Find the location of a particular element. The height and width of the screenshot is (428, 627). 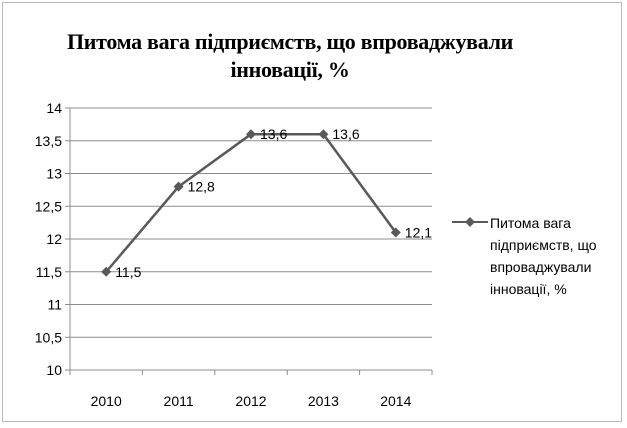

y-tick-label: 13 is located at coordinates (54, 174).